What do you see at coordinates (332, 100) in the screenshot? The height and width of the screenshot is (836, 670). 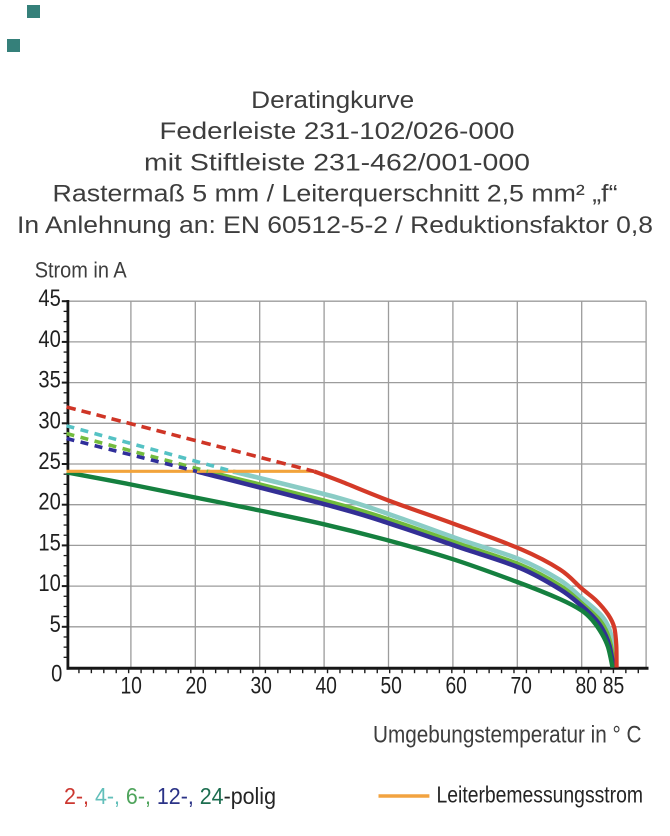 I see `svg-text: Deratingkurve` at bounding box center [332, 100].